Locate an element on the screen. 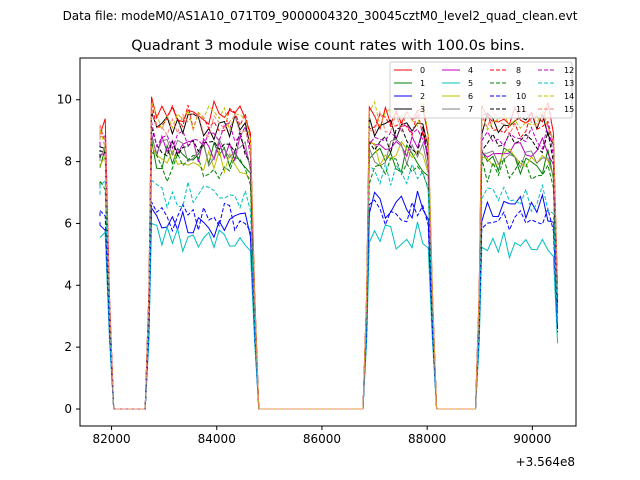 This screenshot has width=640, height=480. legend-label: 2 is located at coordinates (422, 96).